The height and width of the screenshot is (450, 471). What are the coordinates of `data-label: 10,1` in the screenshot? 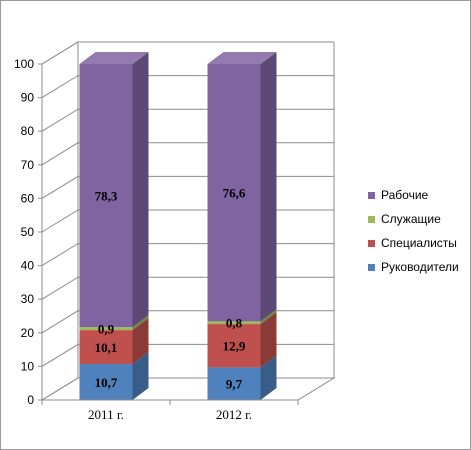 It's located at (106, 347).